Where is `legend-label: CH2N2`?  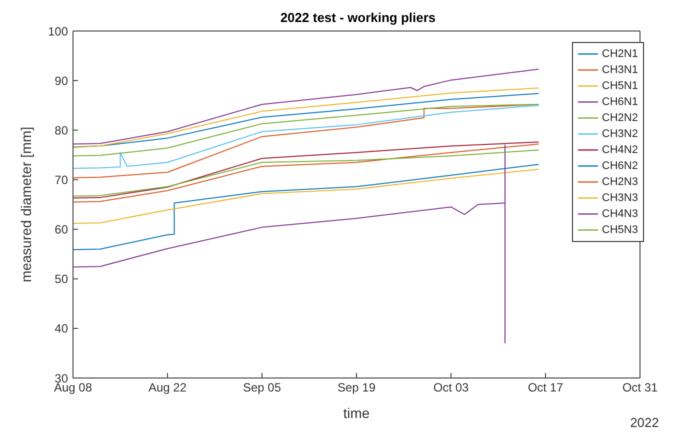 legend-label: CH2N2 is located at coordinates (620, 118).